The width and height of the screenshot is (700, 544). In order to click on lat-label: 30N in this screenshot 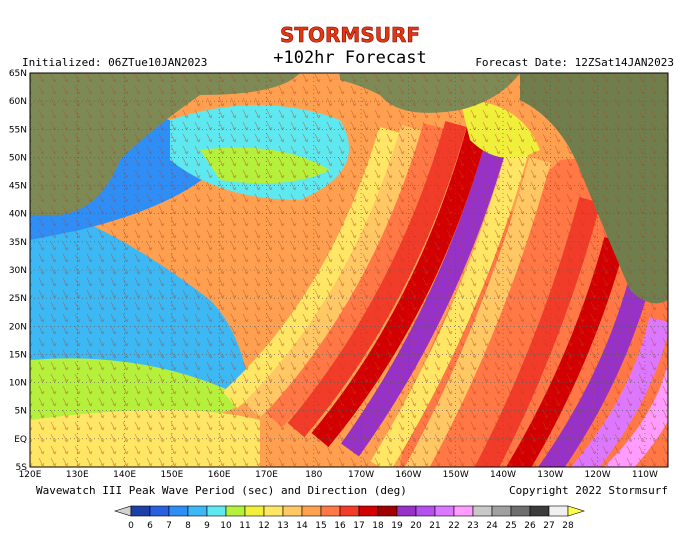, I will do `click(18, 271)`.